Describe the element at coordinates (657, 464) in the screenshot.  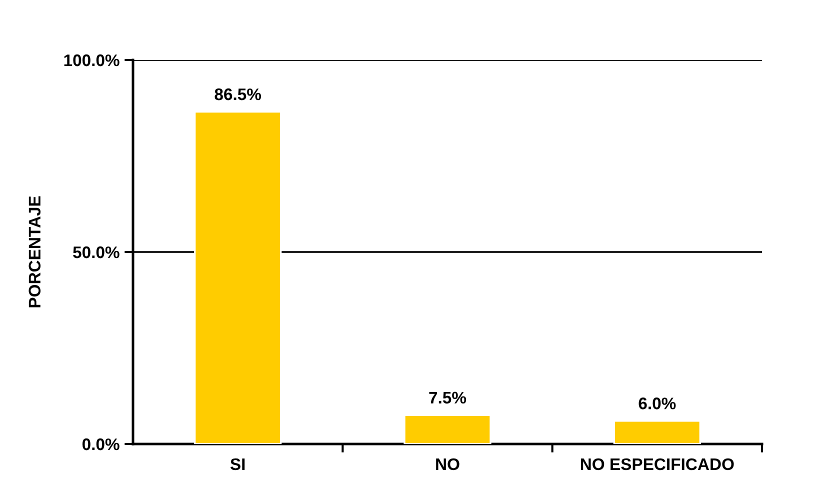
I see `x-tick-label: NO ESPECIFICADO` at that location.